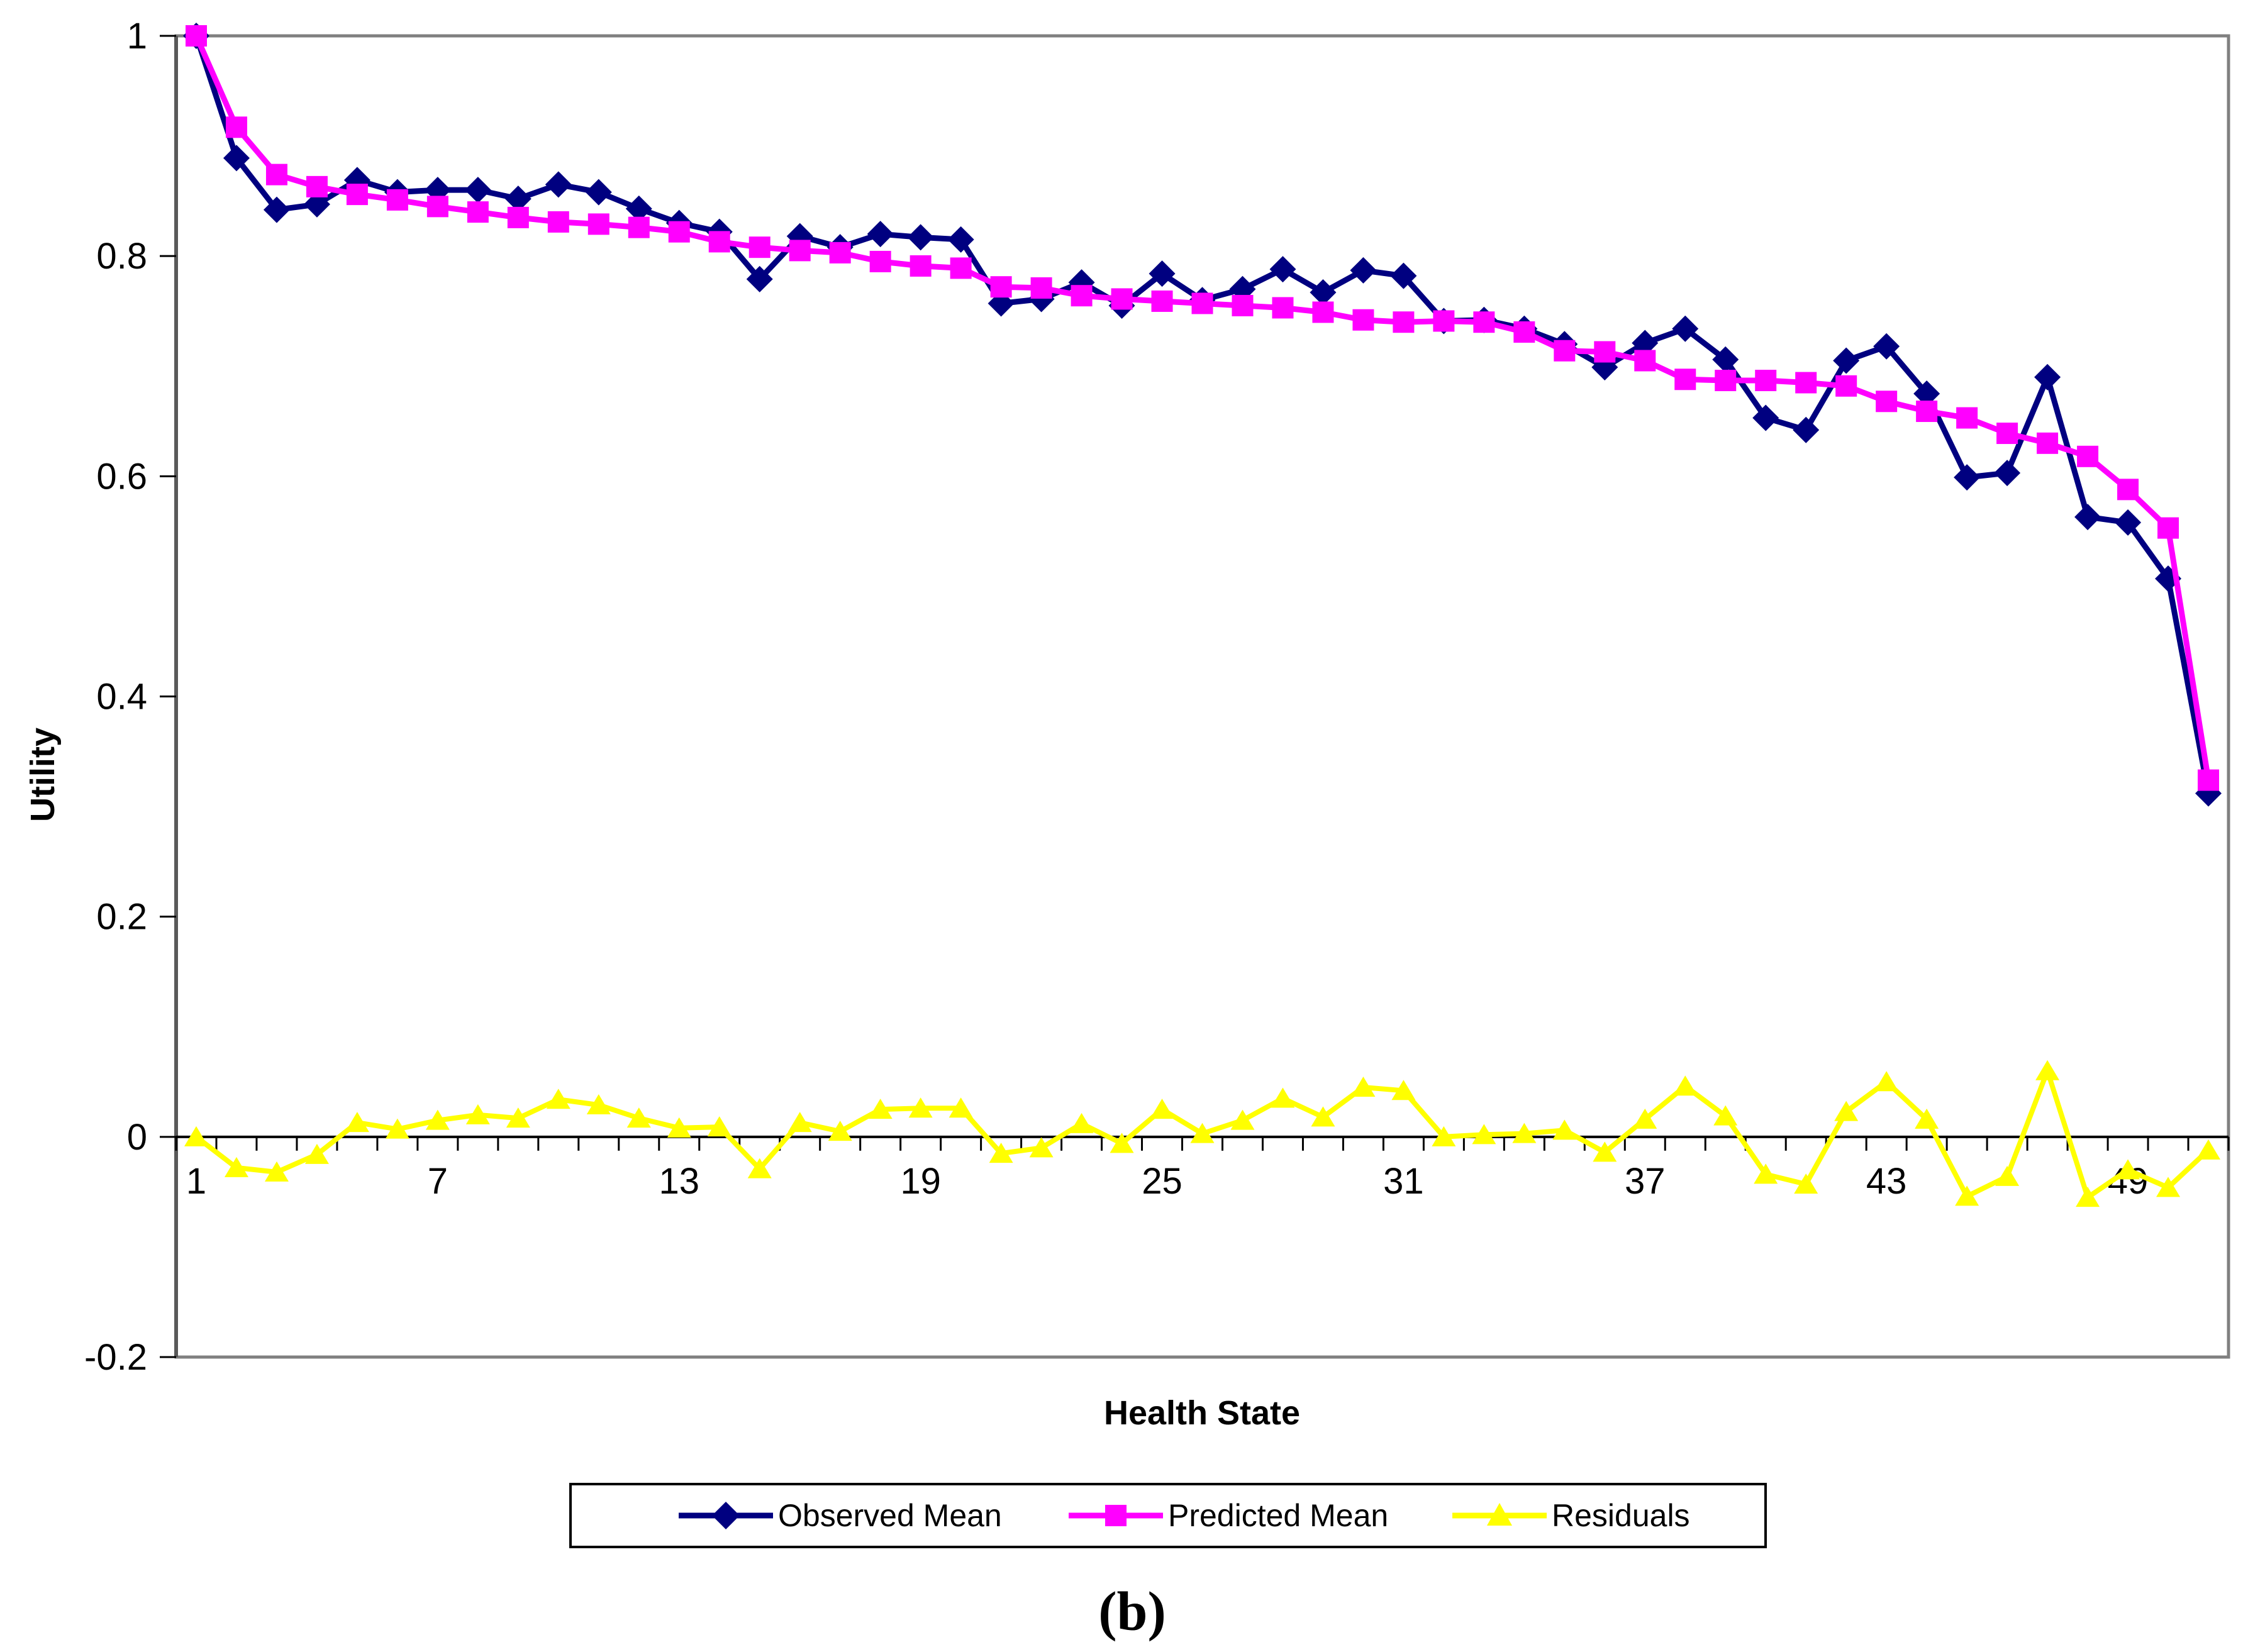 The width and height of the screenshot is (2265, 1652). Describe the element at coordinates (1499, 1514) in the screenshot. I see `residuals-marker-icon` at that location.